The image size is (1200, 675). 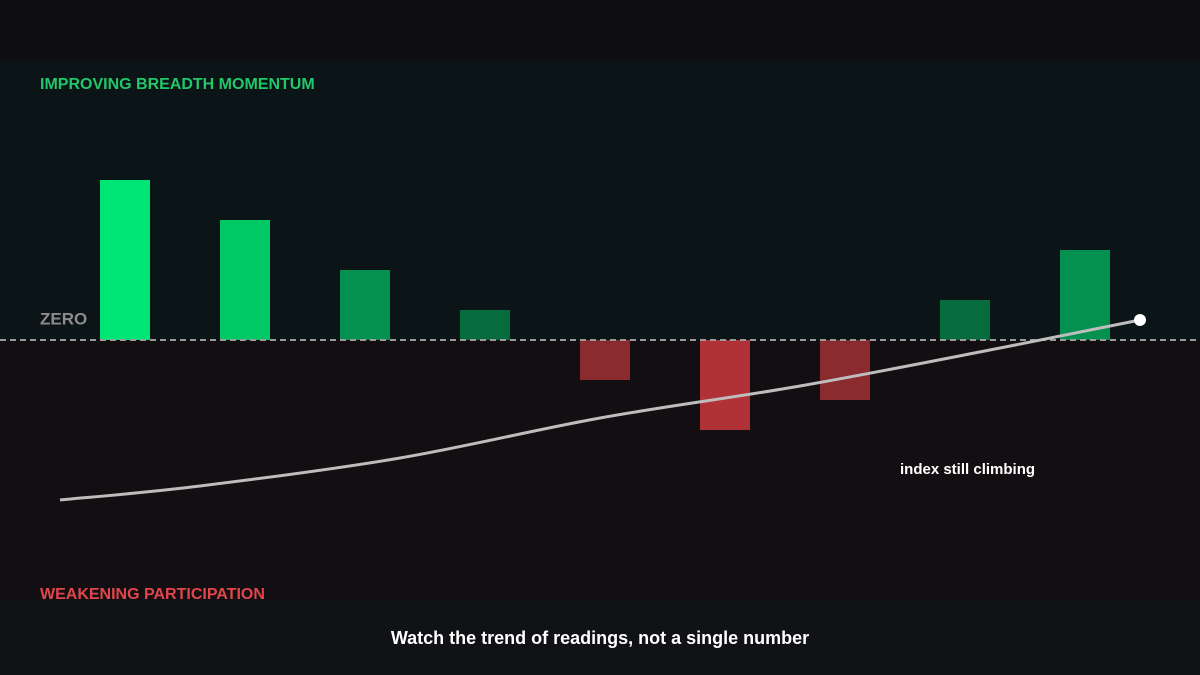 What do you see at coordinates (1140, 320) in the screenshot?
I see `index-end-dot` at bounding box center [1140, 320].